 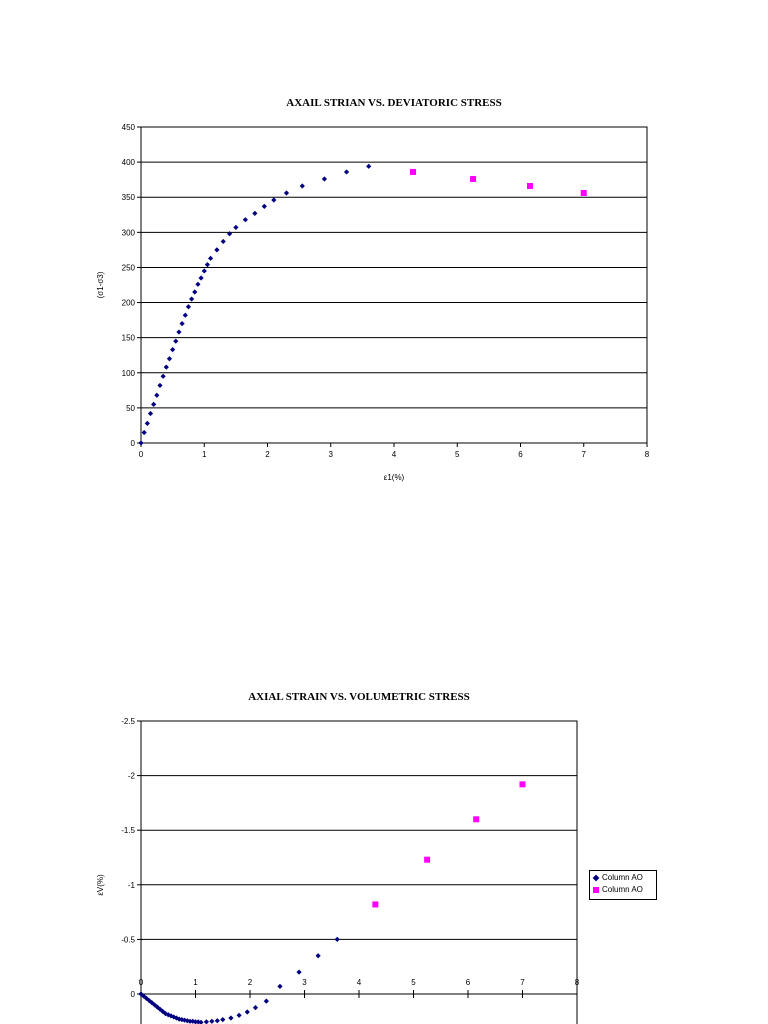 I want to click on y-tick-label: -2, so click(x=132, y=776).